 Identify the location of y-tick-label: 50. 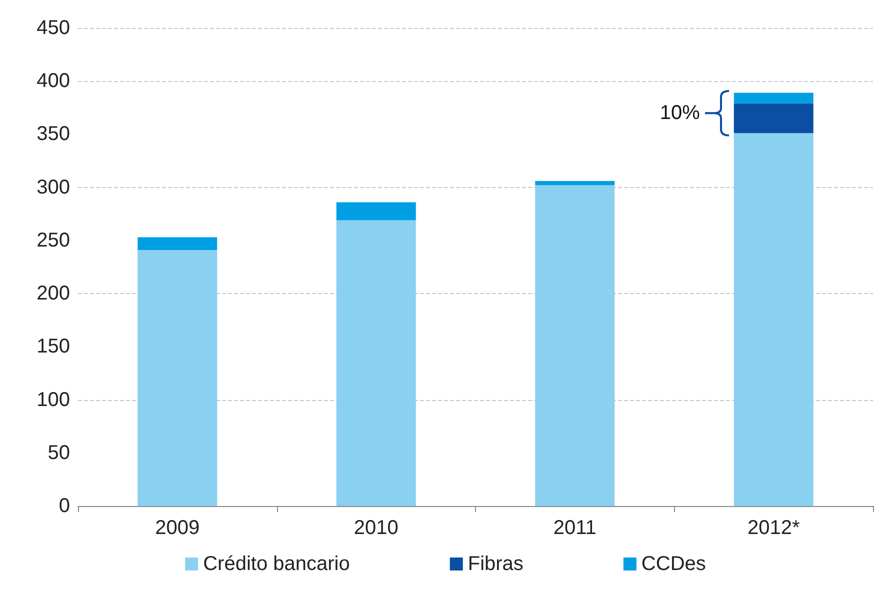
(59, 453).